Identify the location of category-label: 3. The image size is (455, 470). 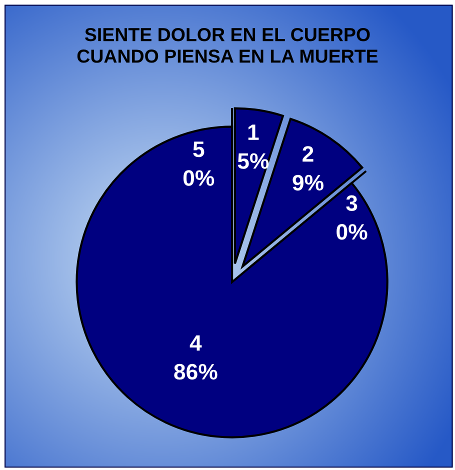
(352, 203).